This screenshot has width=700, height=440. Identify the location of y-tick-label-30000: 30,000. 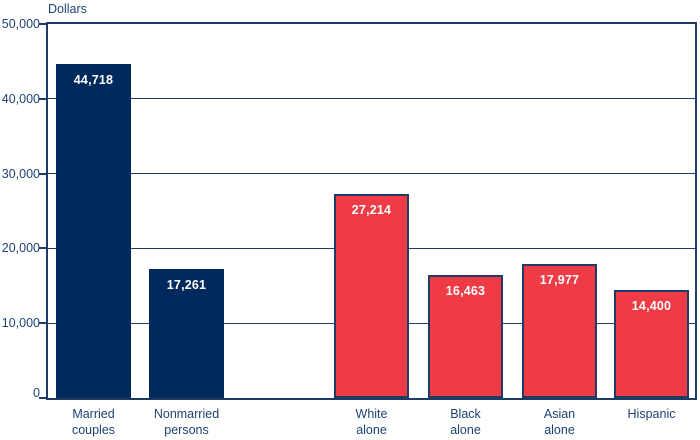
(20, 173).